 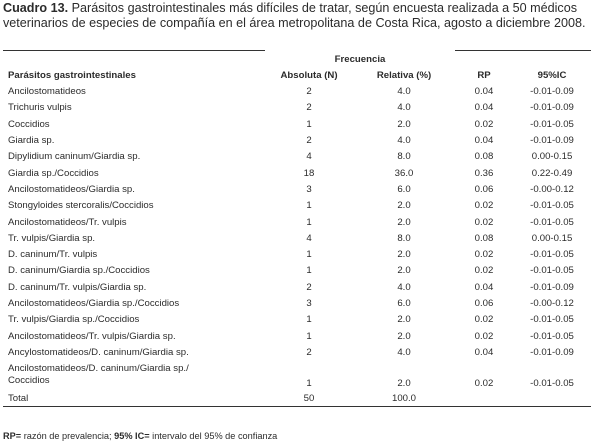 What do you see at coordinates (134, 399) in the screenshot?
I see `total-label: Total` at bounding box center [134, 399].